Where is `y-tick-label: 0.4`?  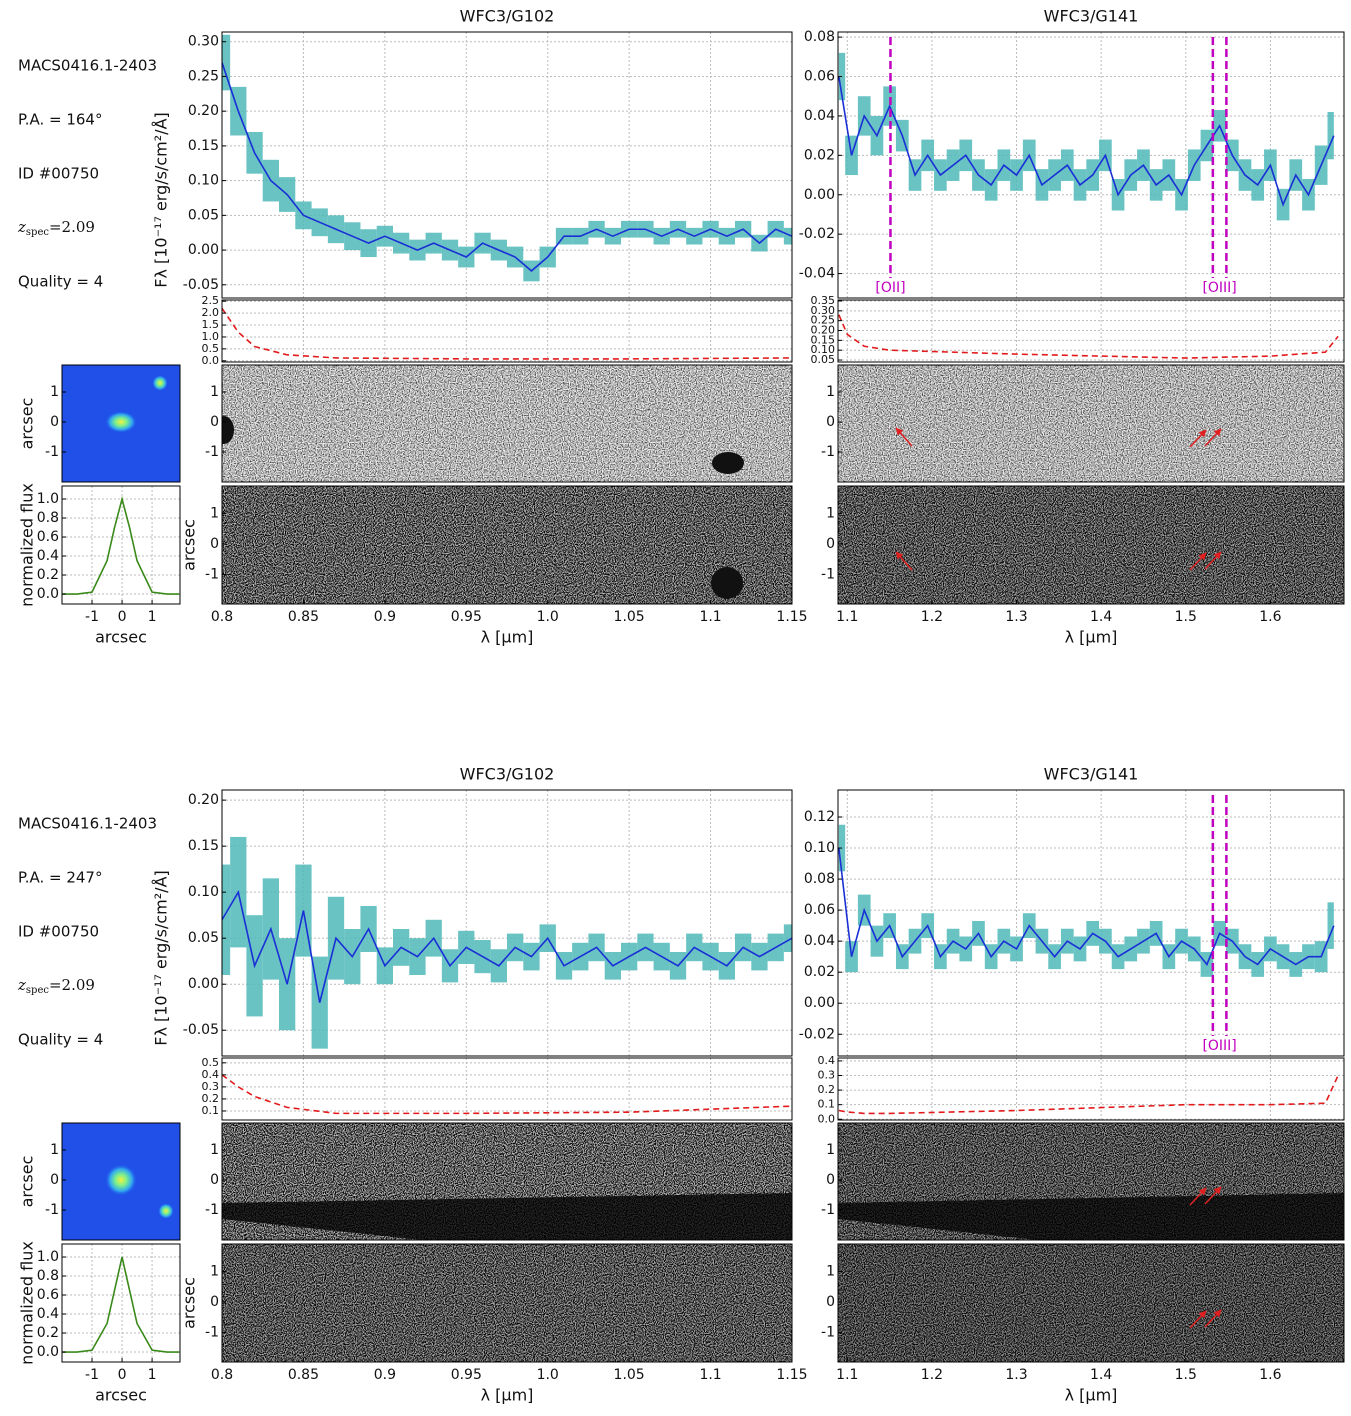 y-tick-label: 0.4 is located at coordinates (211, 1074).